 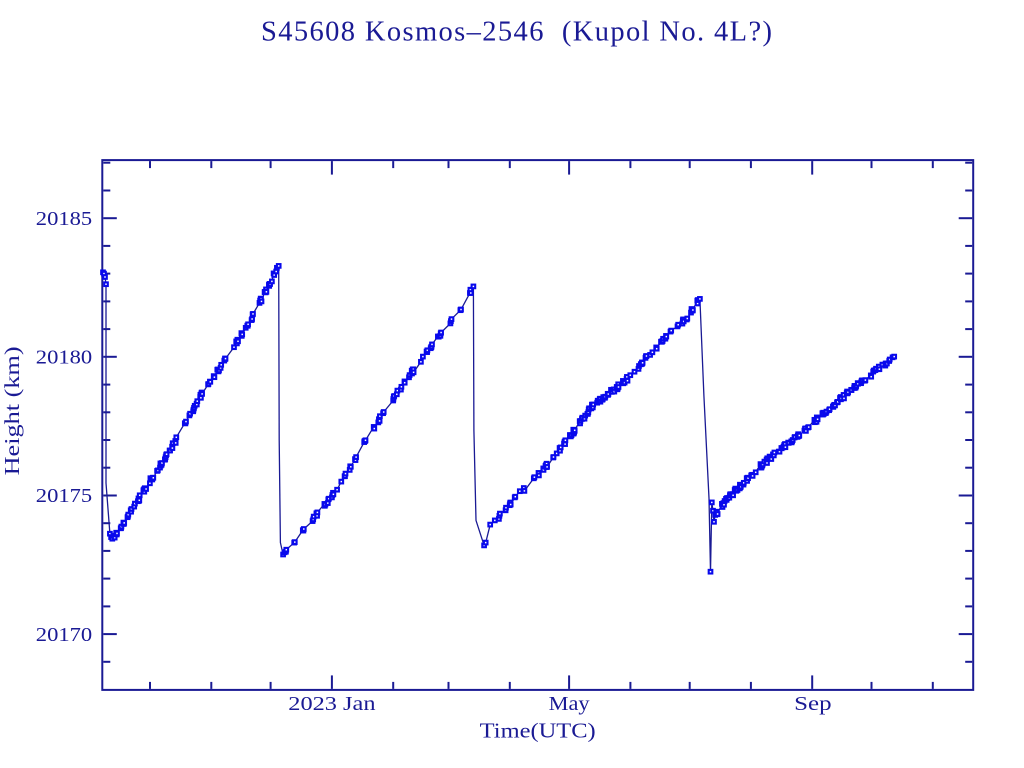 What do you see at coordinates (64, 496) in the screenshot?
I see `svg-text: 20175` at bounding box center [64, 496].